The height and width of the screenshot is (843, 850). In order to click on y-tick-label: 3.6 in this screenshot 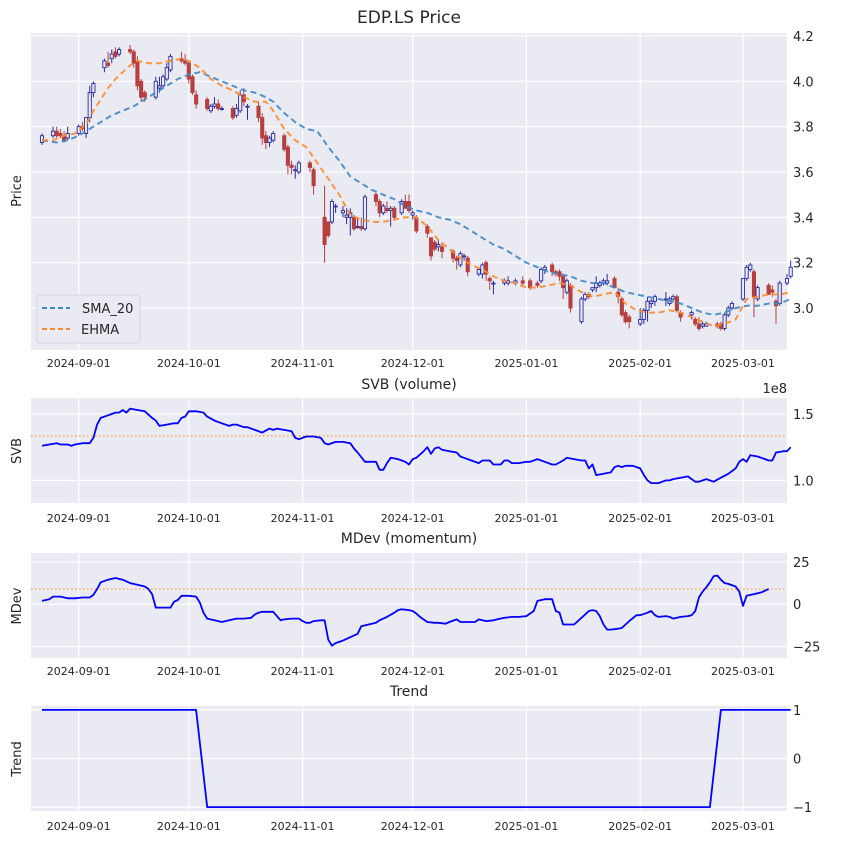, I will do `click(803, 173)`.